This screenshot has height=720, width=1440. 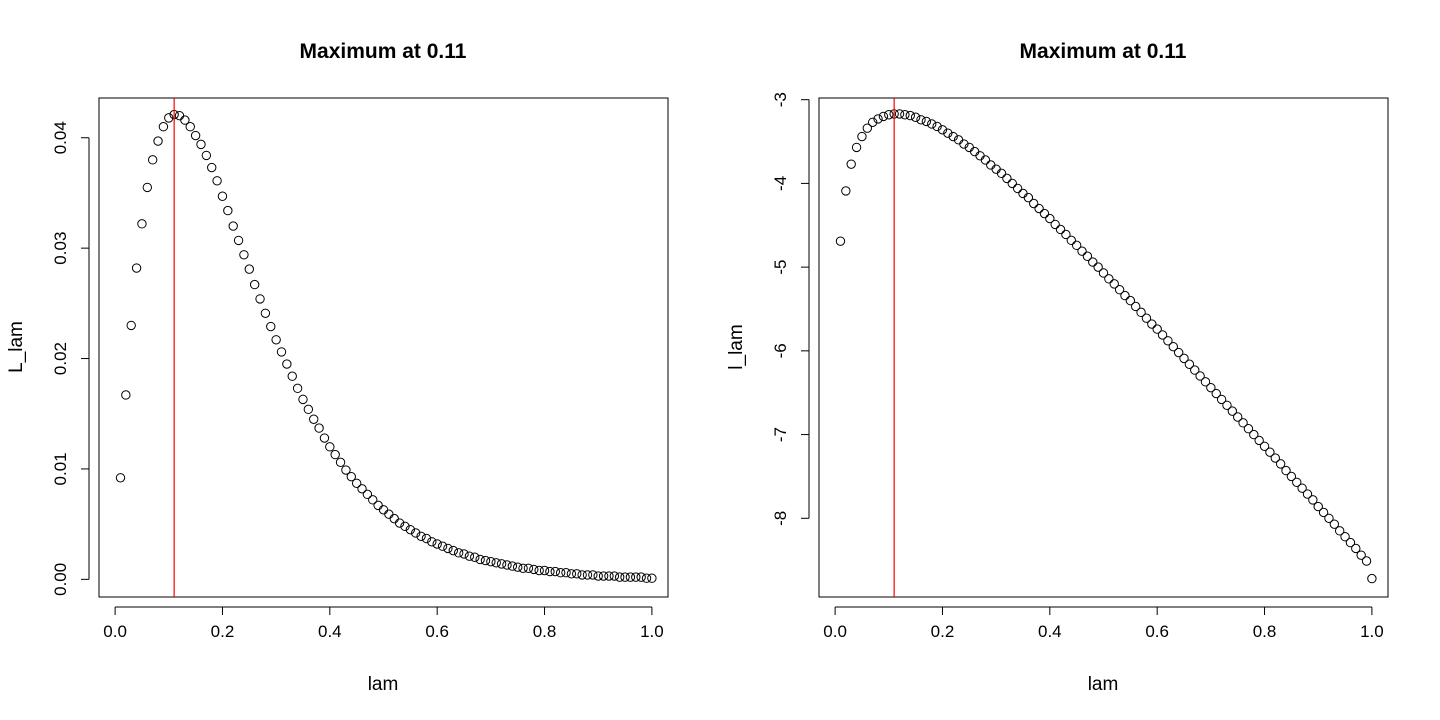 I want to click on x-tick-label: 0.8, so click(x=1265, y=631).